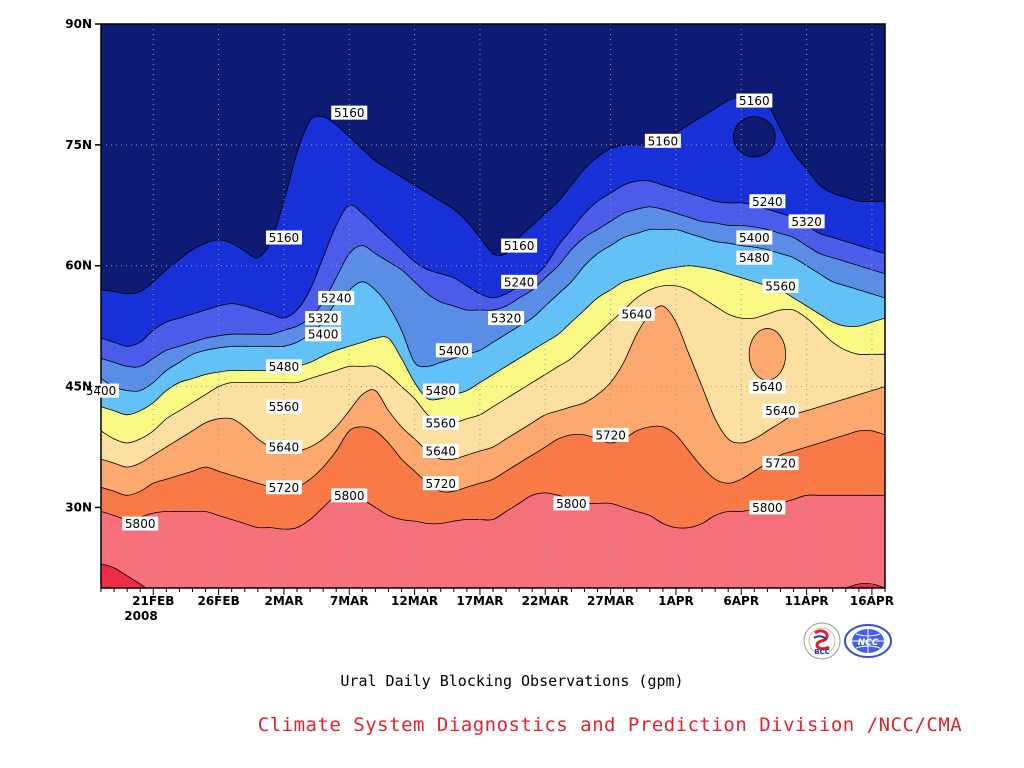 The width and height of the screenshot is (1024, 768). What do you see at coordinates (78, 266) in the screenshot?
I see `y-tick-label: 60N` at bounding box center [78, 266].